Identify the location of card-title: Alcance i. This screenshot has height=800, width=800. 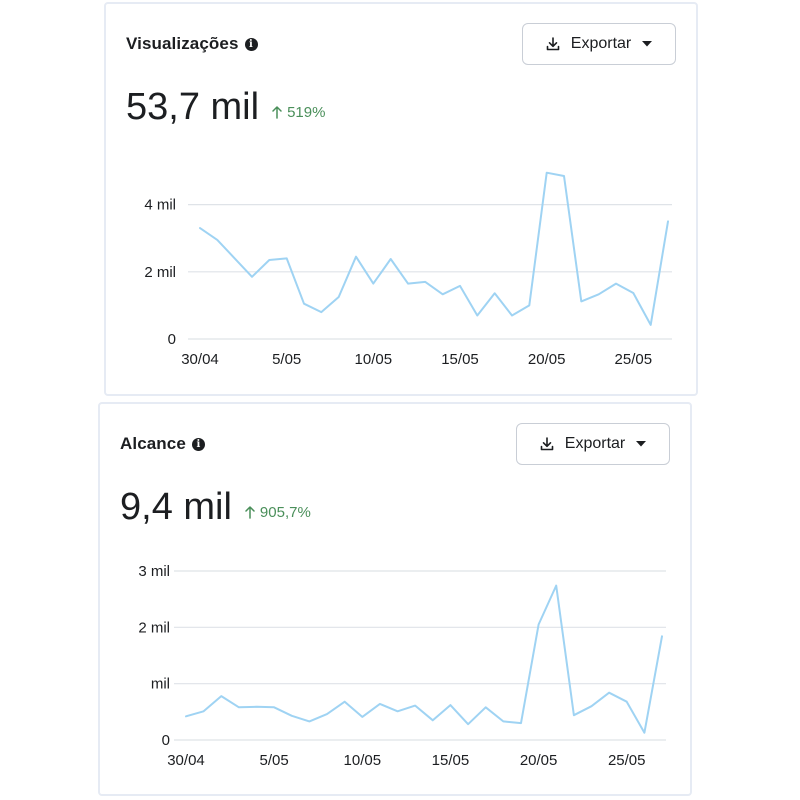
(162, 444).